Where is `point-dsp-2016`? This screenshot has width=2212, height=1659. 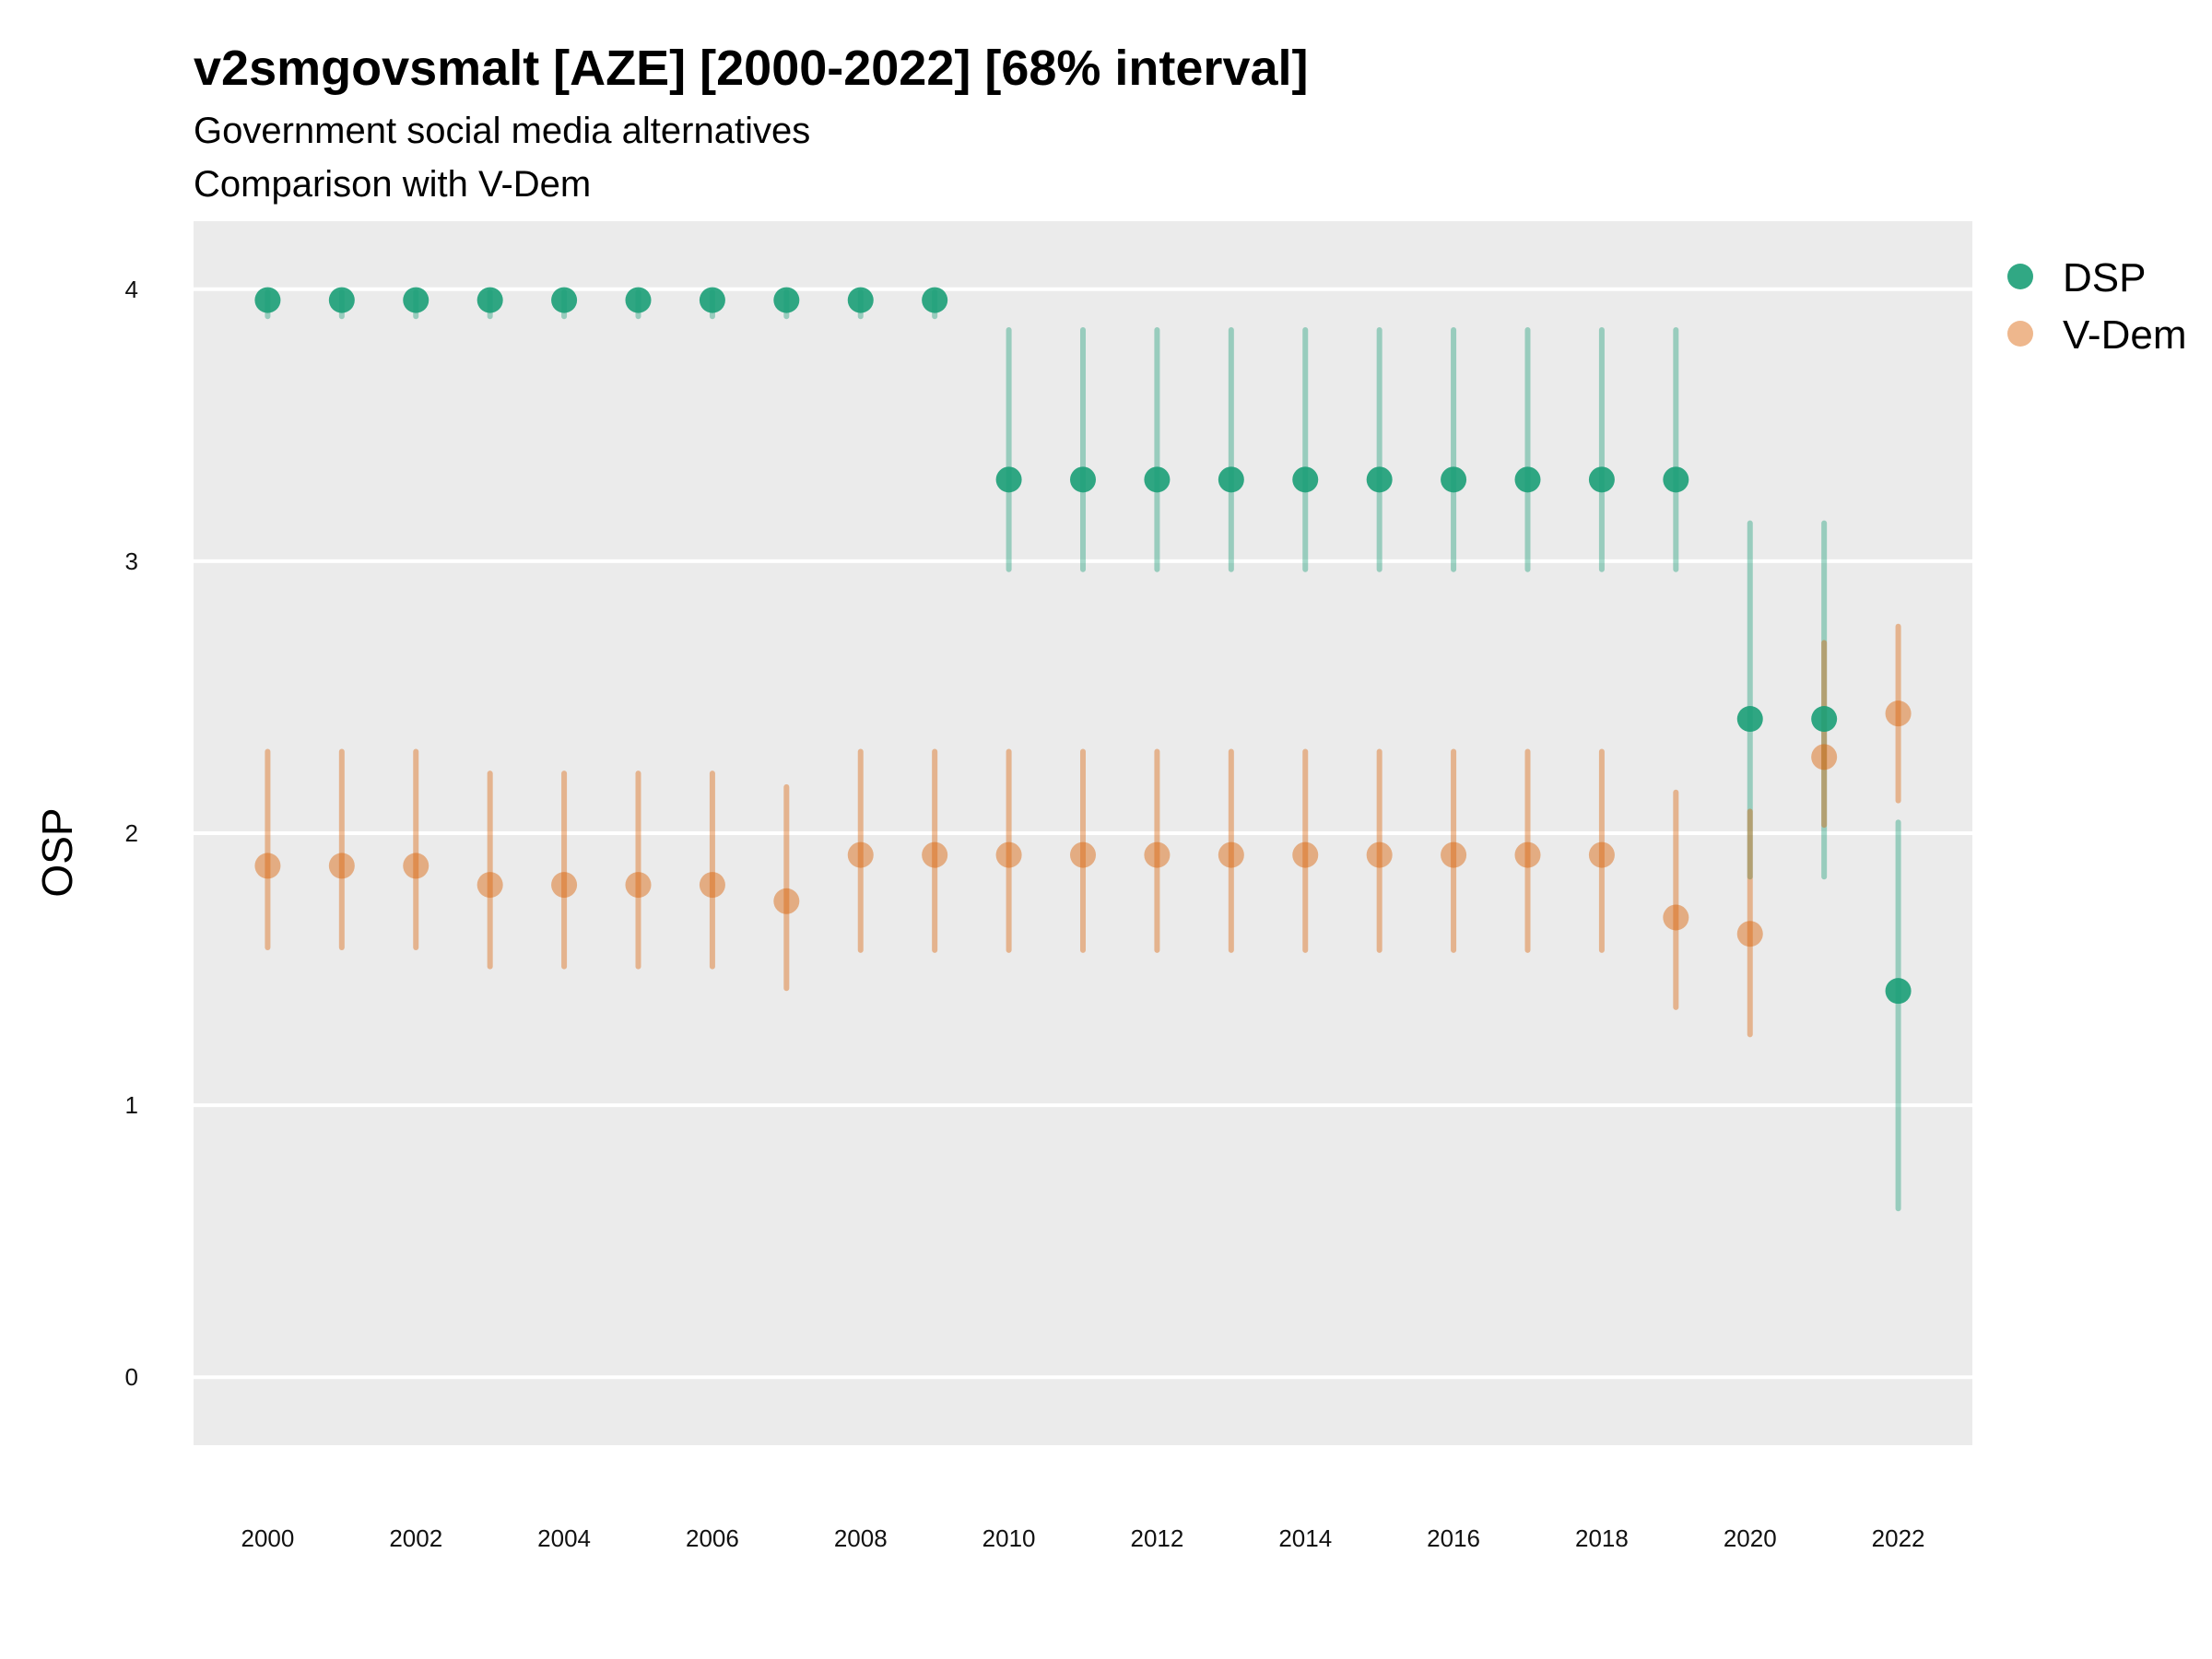
point-dsp-2016 is located at coordinates (1454, 479).